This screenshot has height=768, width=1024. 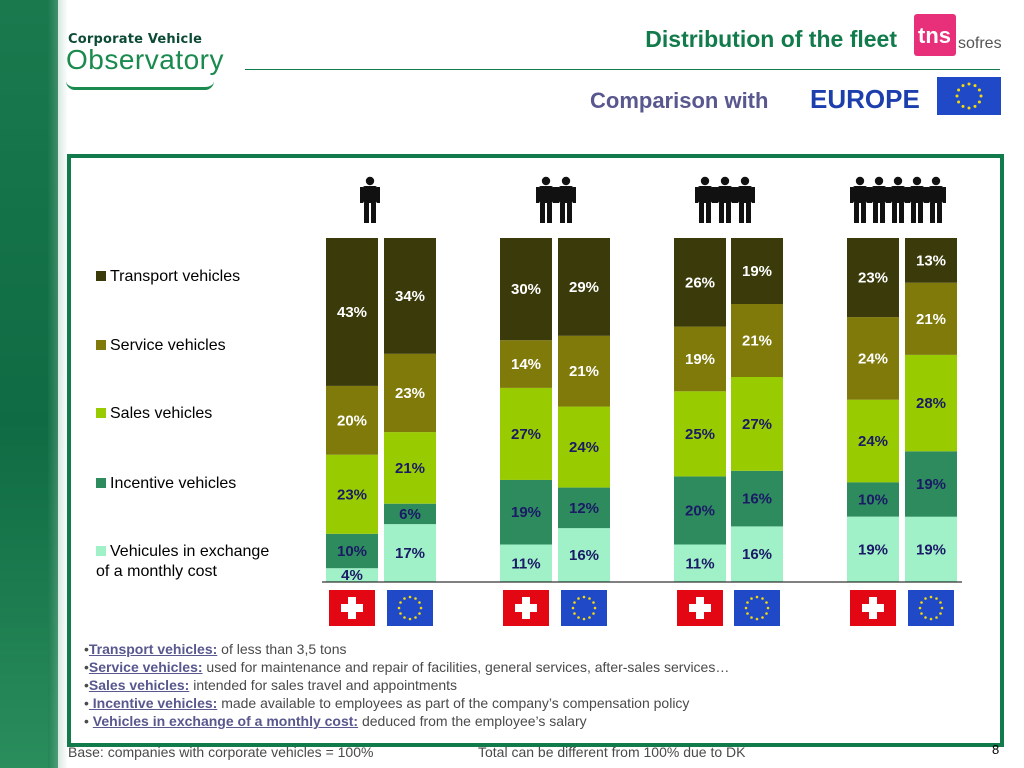 What do you see at coordinates (410, 468) in the screenshot?
I see `value-label-sales-2: 21%` at bounding box center [410, 468].